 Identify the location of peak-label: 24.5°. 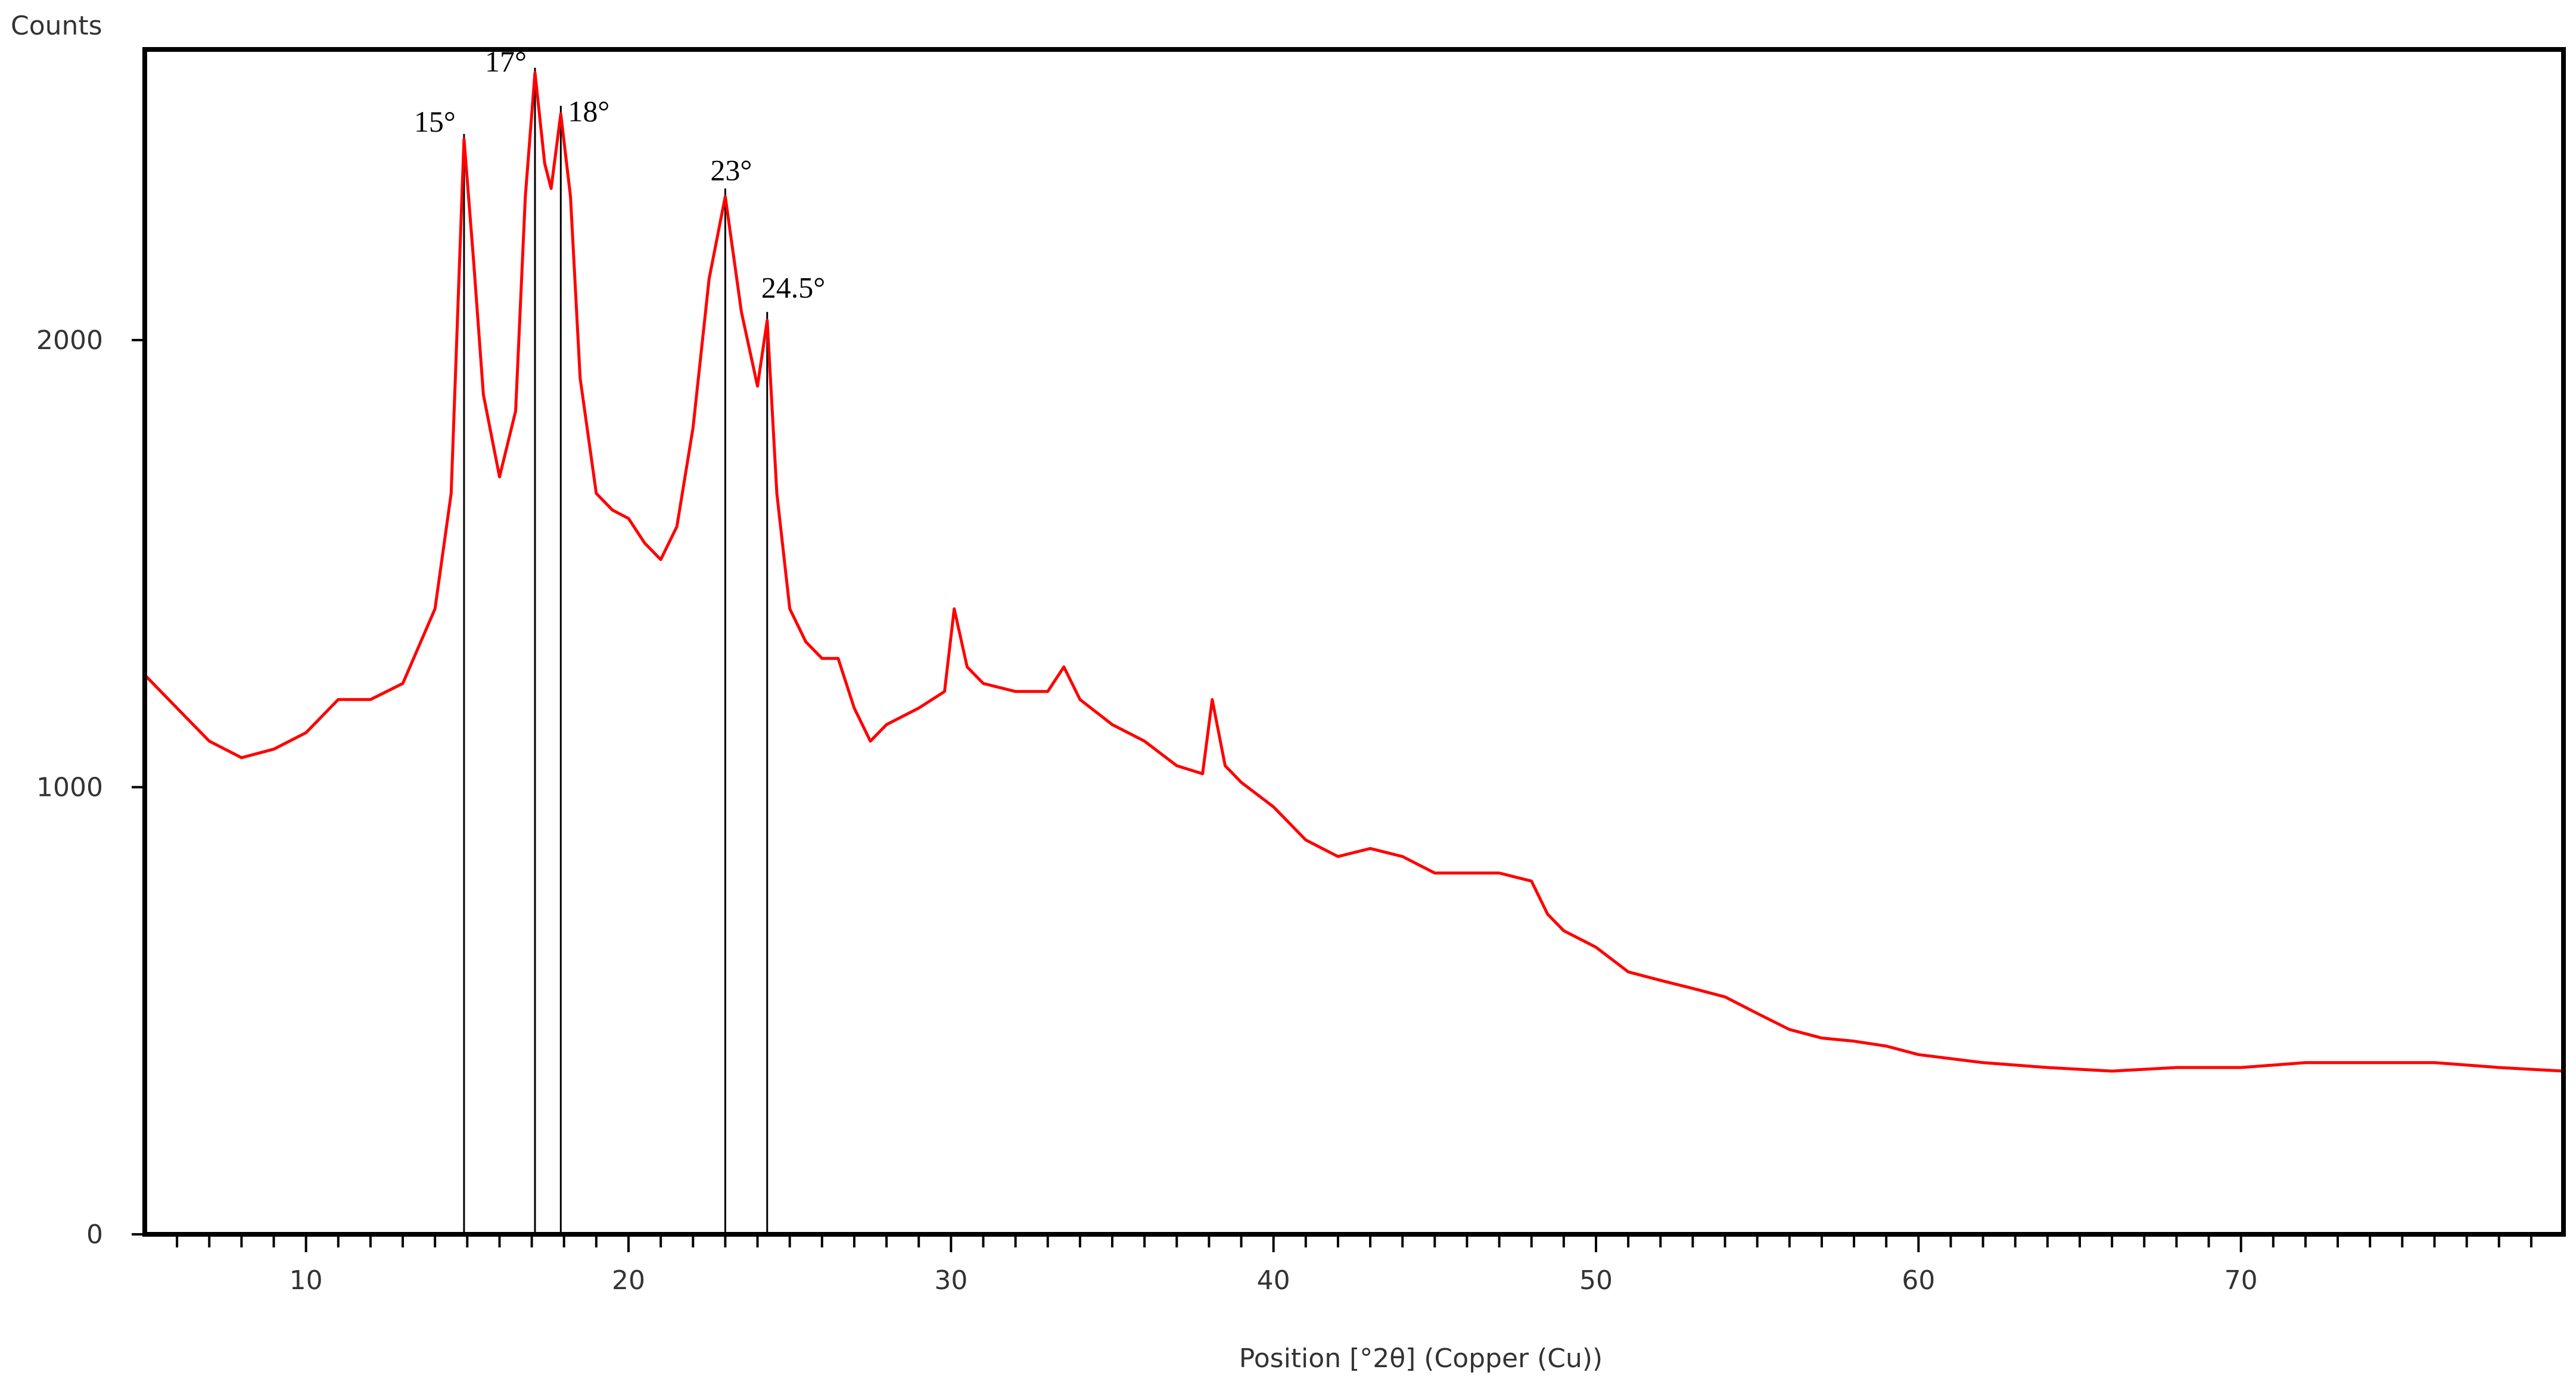
(793, 287).